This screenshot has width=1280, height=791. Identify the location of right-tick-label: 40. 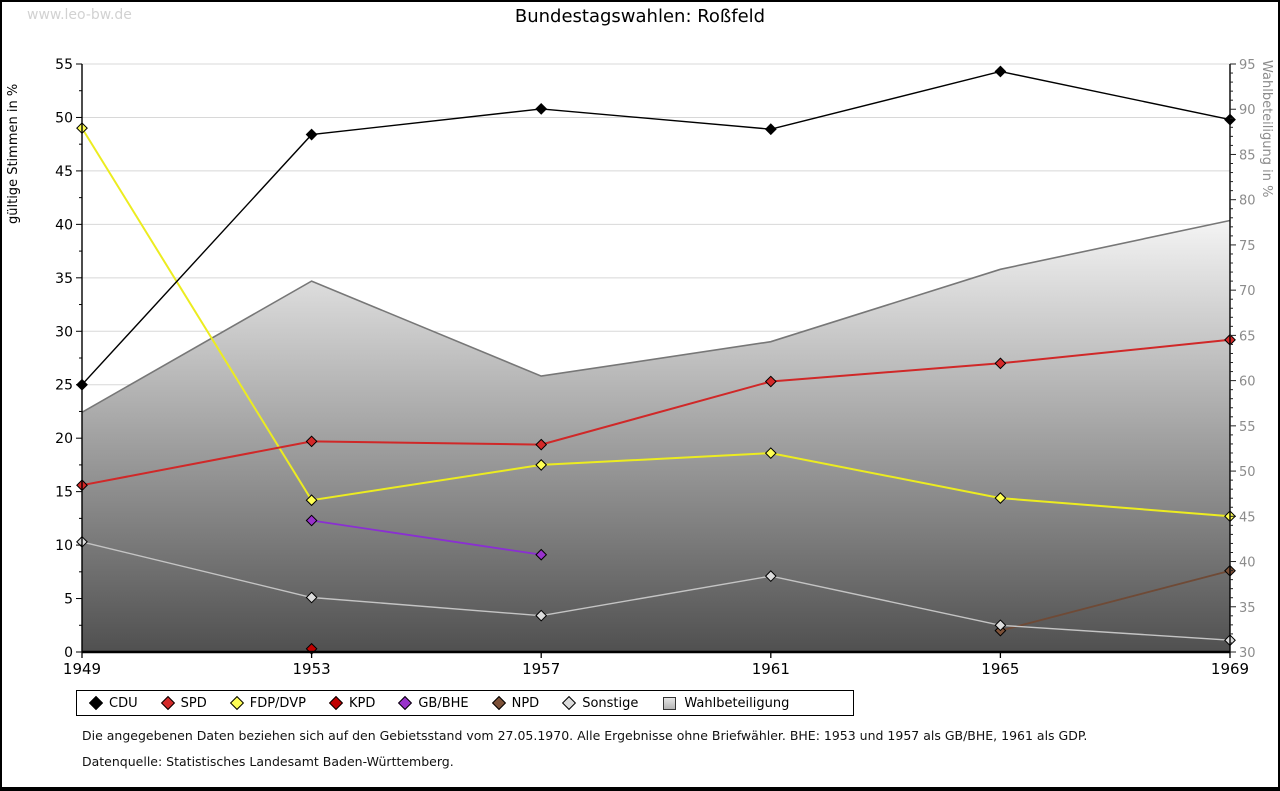
(1247, 563).